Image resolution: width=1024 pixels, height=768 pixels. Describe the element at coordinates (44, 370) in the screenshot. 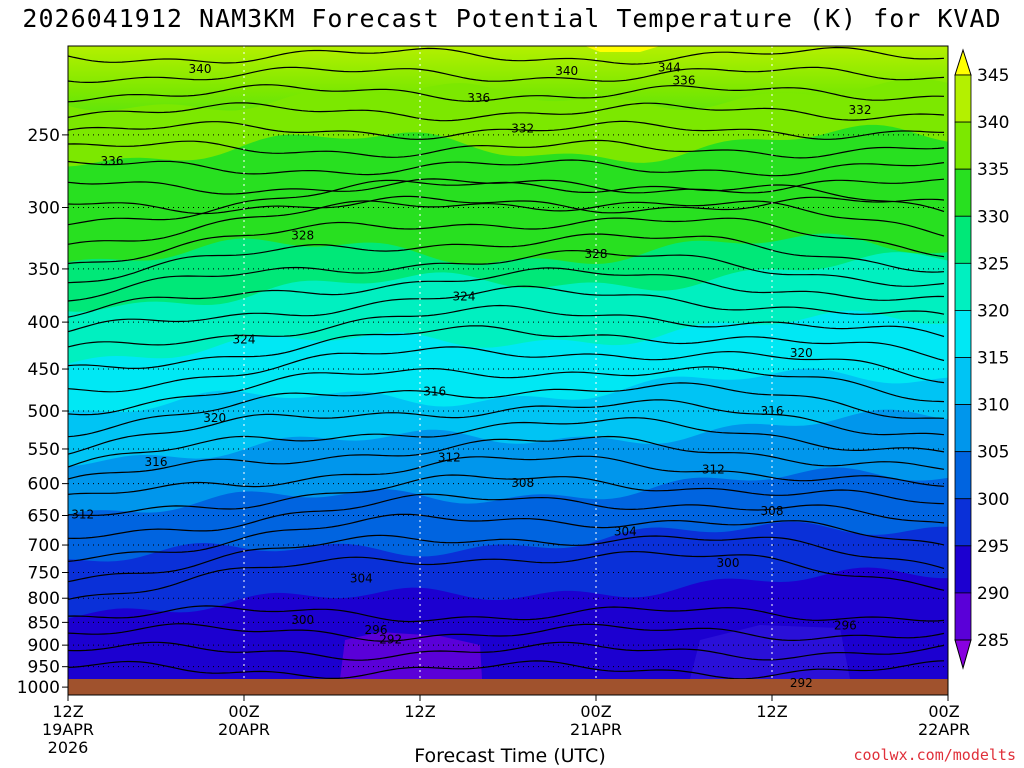

I see `y-tick-label: 450` at that location.